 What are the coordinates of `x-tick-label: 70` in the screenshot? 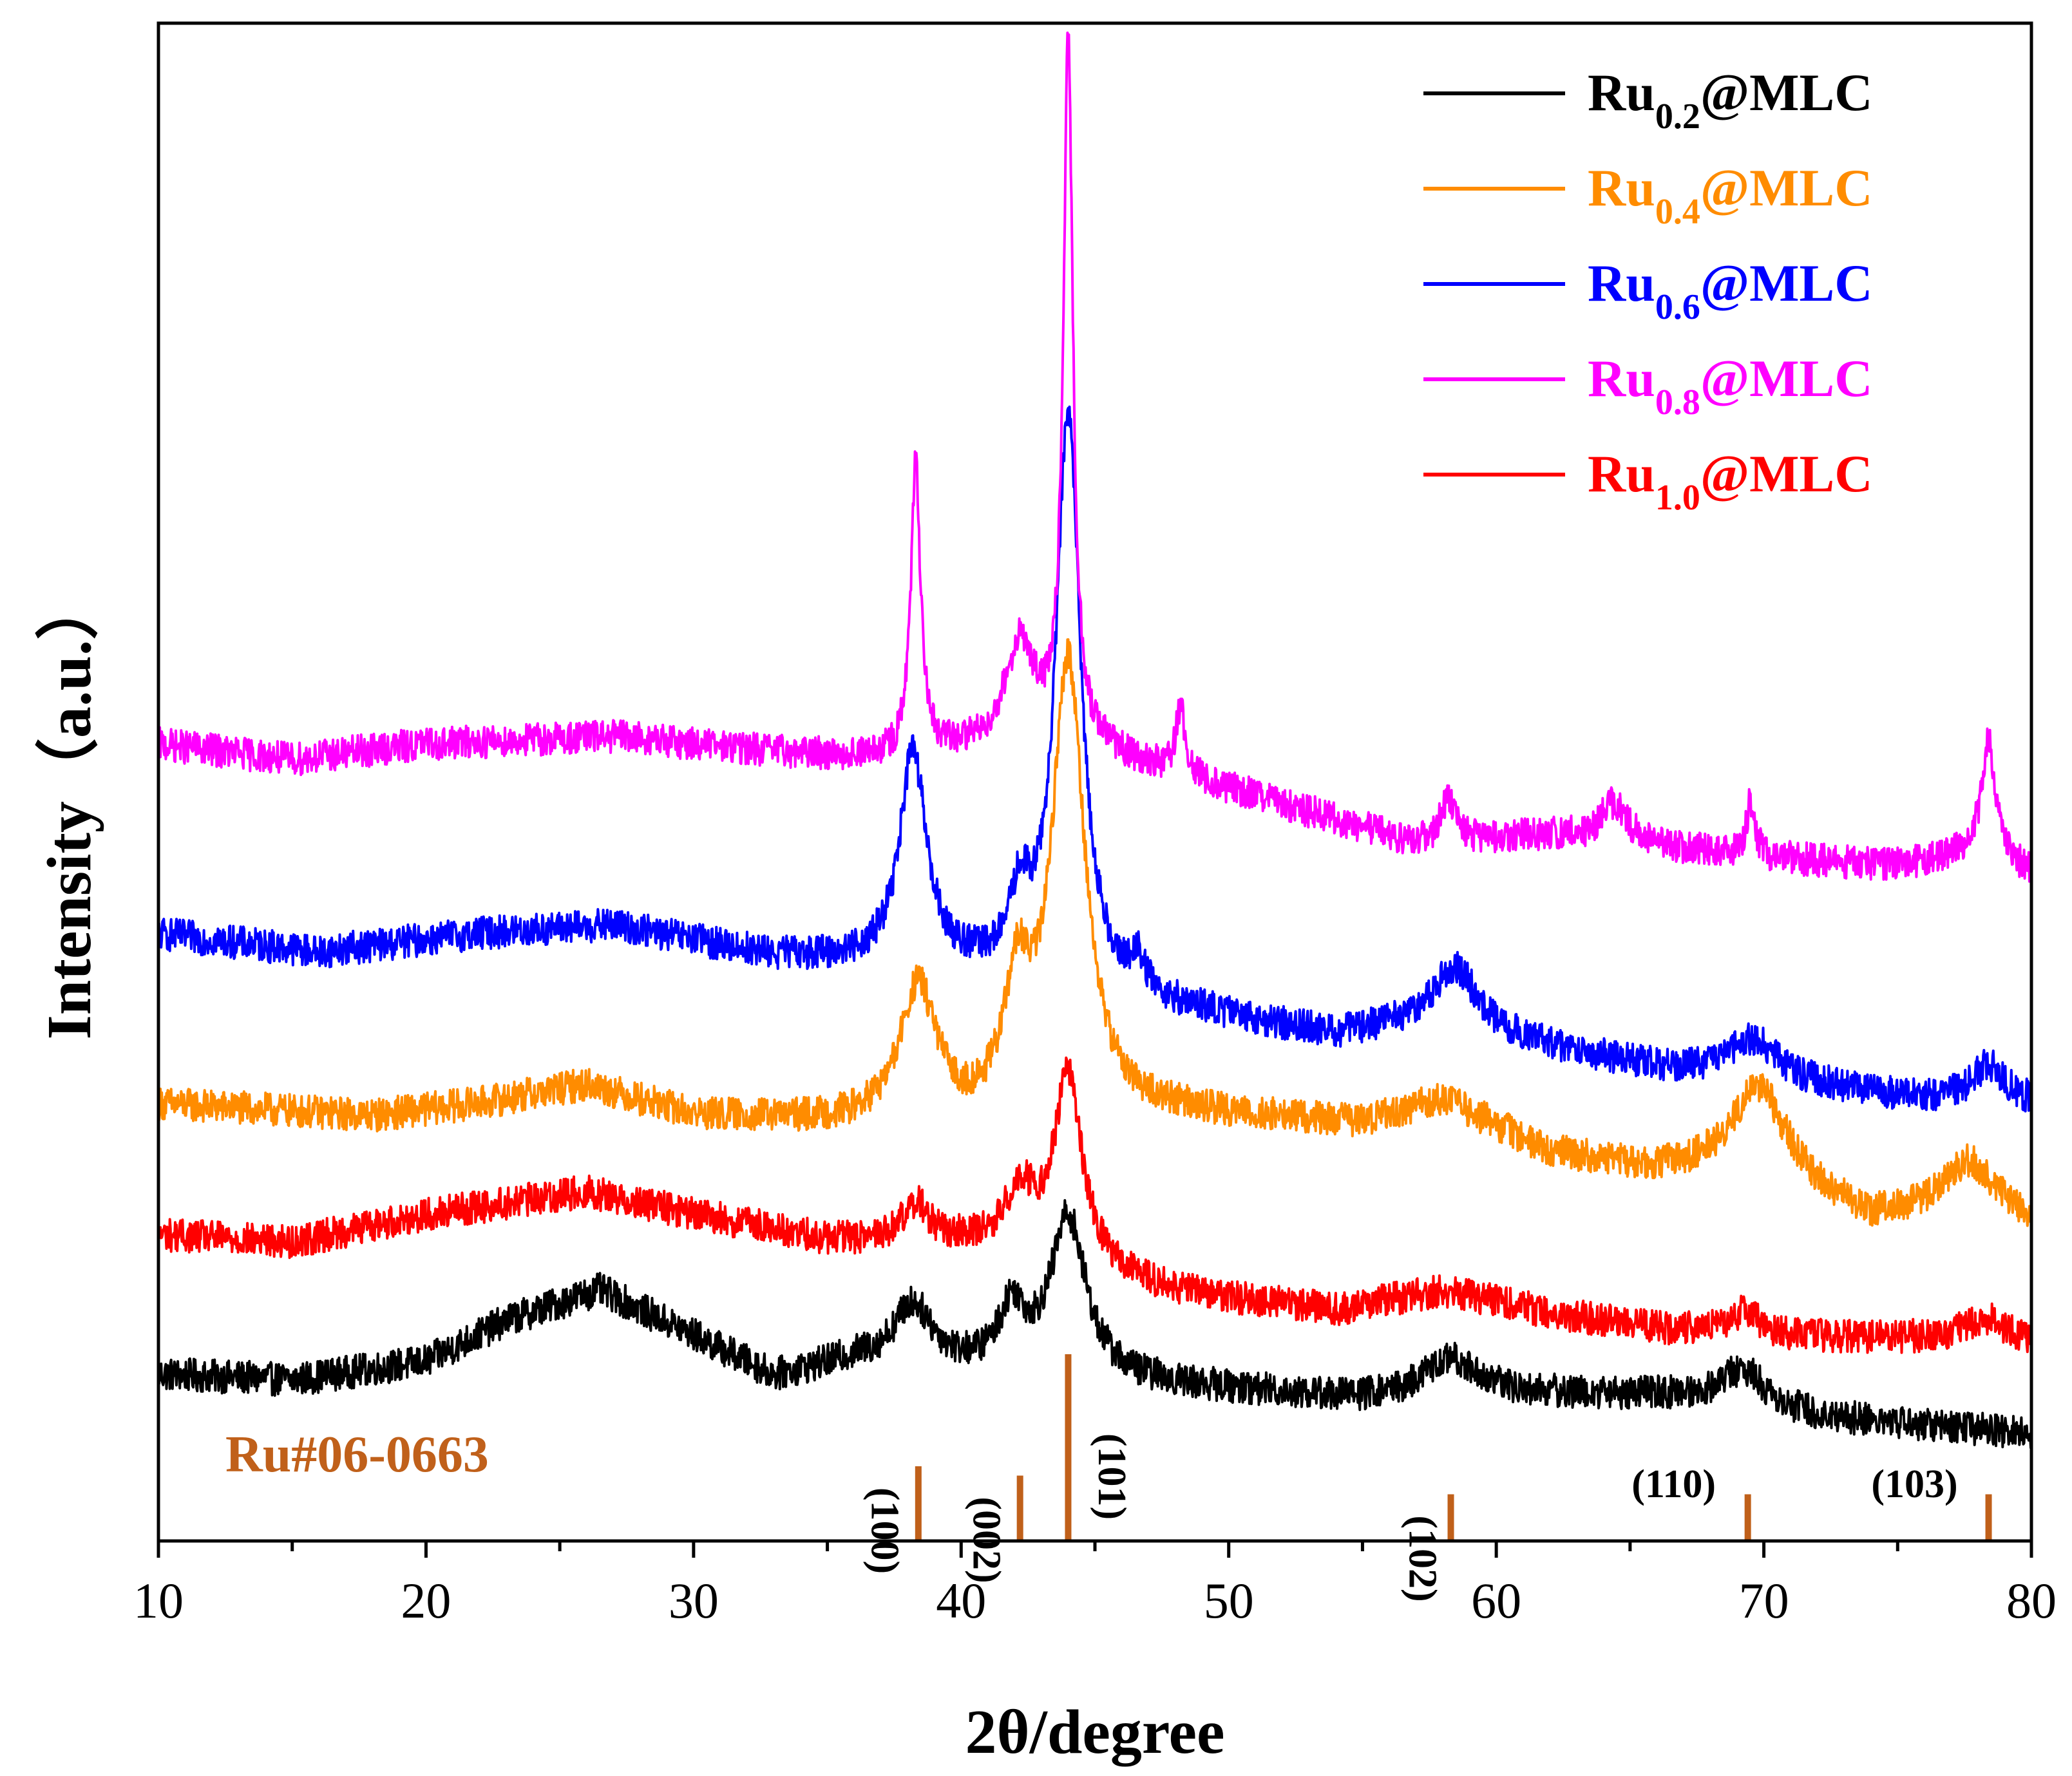 It's located at (1764, 1601).